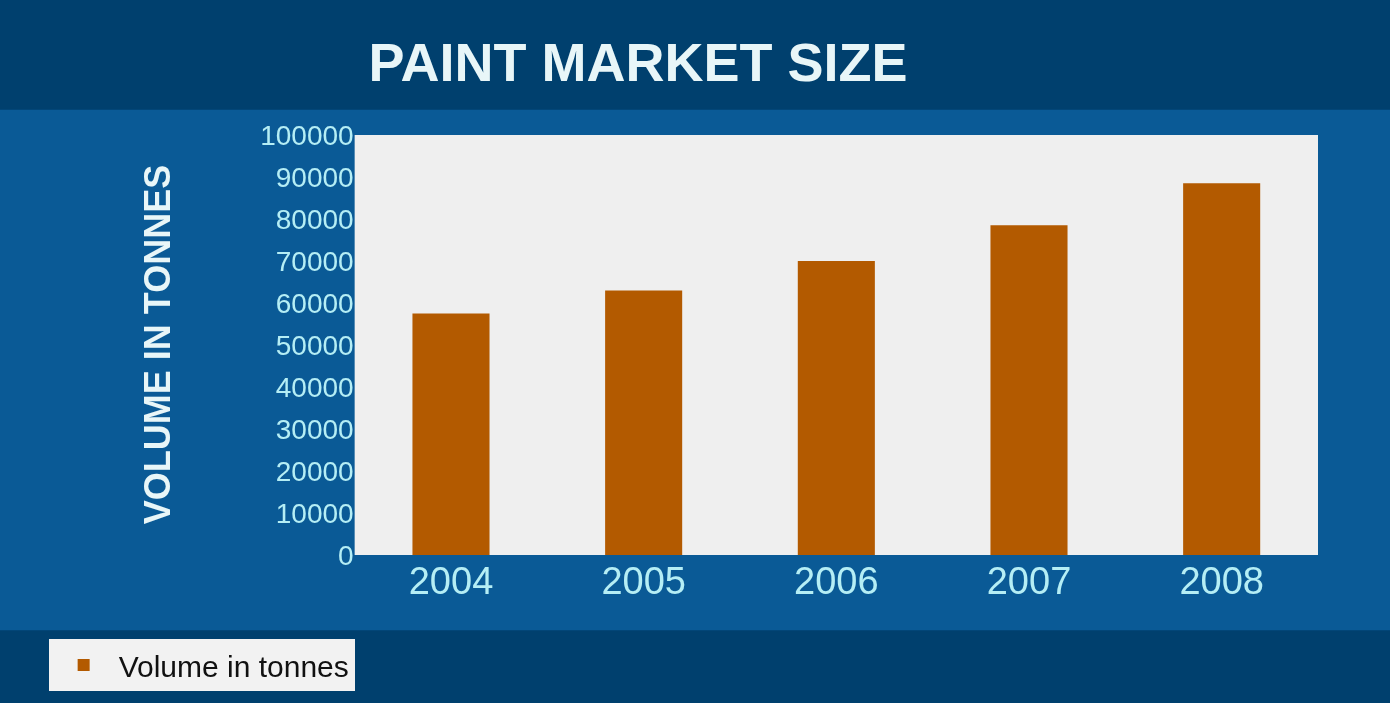 The image size is (1390, 703). Describe the element at coordinates (158, 344) in the screenshot. I see `y-axis-title: VOLUME IN TONNES` at that location.